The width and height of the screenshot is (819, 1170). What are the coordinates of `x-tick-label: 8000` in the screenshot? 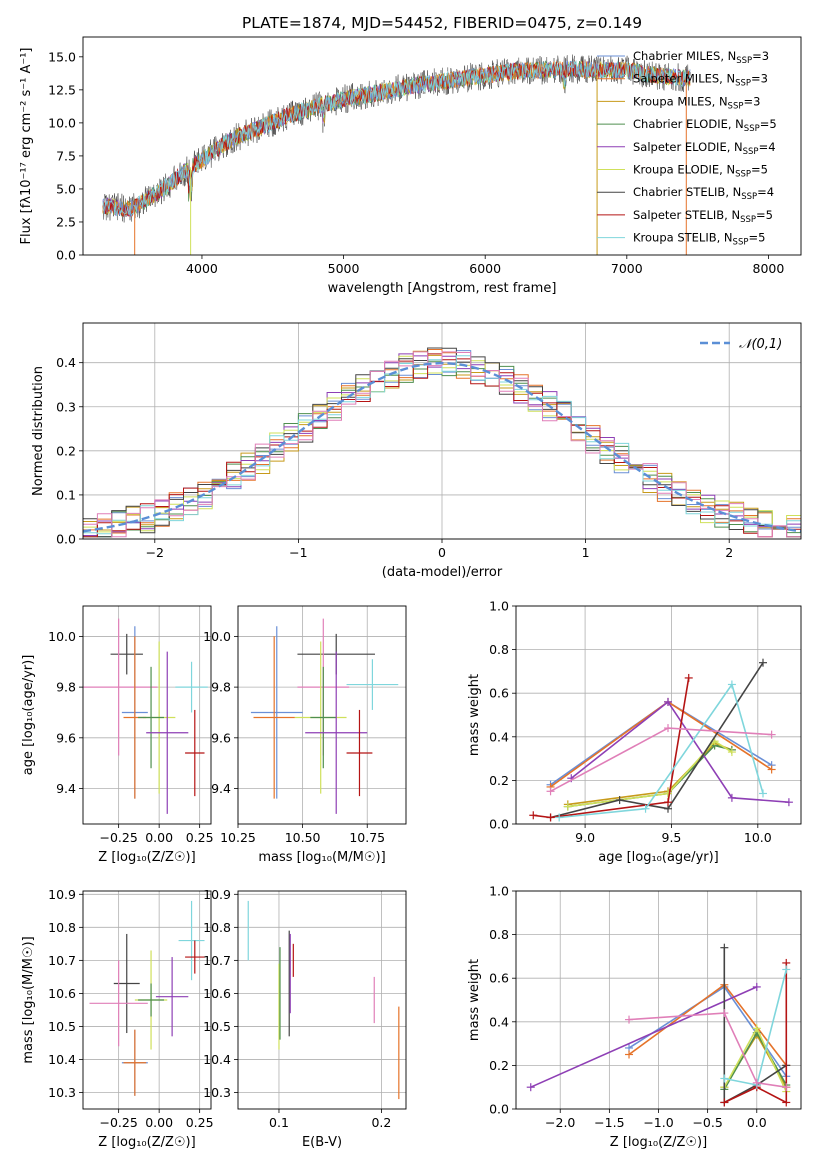 It's located at (769, 268).